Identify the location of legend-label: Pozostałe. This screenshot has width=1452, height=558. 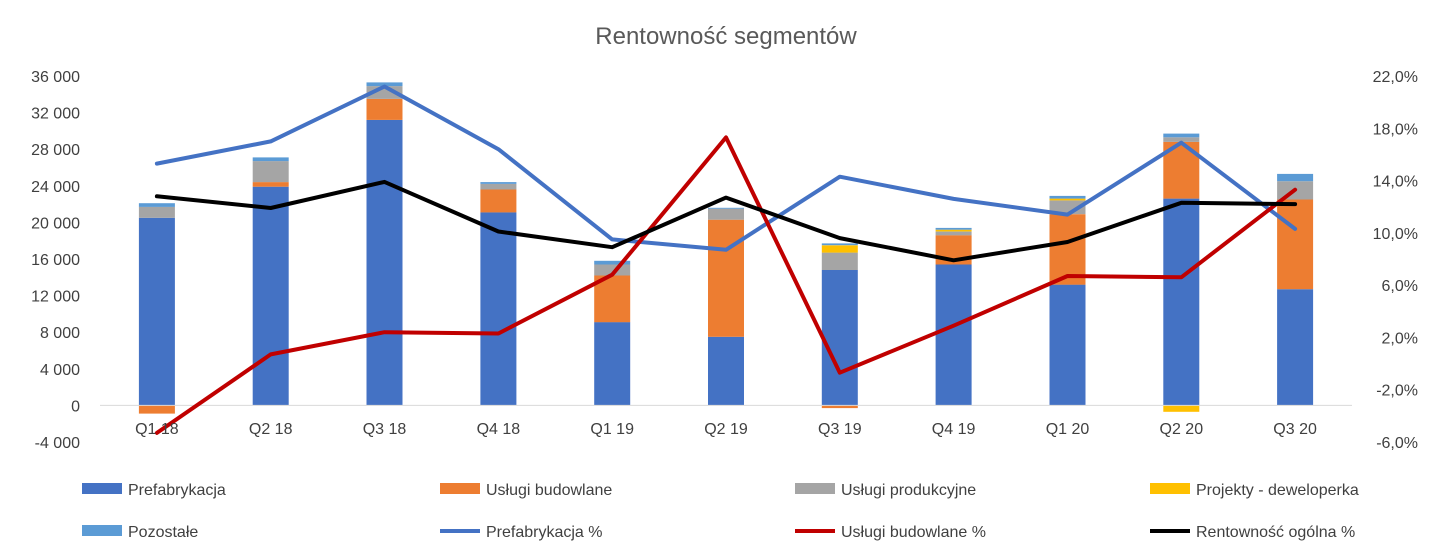
(163, 532).